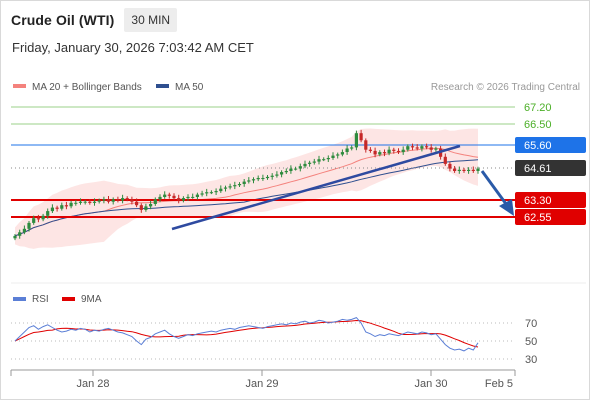  What do you see at coordinates (499, 384) in the screenshot?
I see `x-label-feb-5: Feb 5` at bounding box center [499, 384].